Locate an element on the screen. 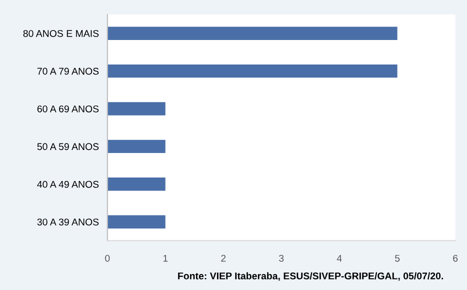 This screenshot has width=467, height=290. x-tick-label: 1 is located at coordinates (165, 258).